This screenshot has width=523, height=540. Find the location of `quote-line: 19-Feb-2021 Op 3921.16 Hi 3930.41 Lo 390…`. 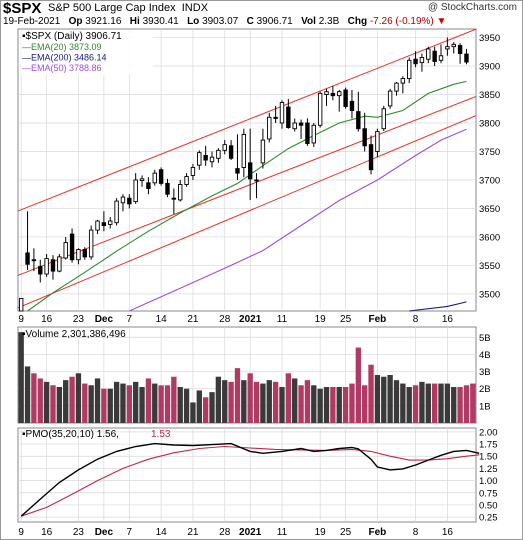

quote-line: 19-Feb-2021 Op 3921.16 Hi 3930.41 Lo 390… is located at coordinates (224, 22).